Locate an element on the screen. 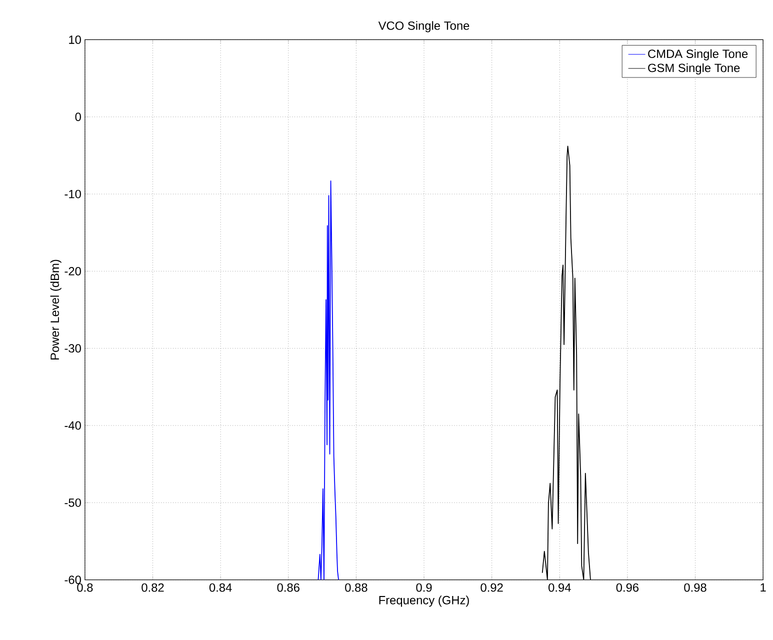 This screenshot has width=773, height=640. x-tick-label: 0.82 is located at coordinates (153, 587).